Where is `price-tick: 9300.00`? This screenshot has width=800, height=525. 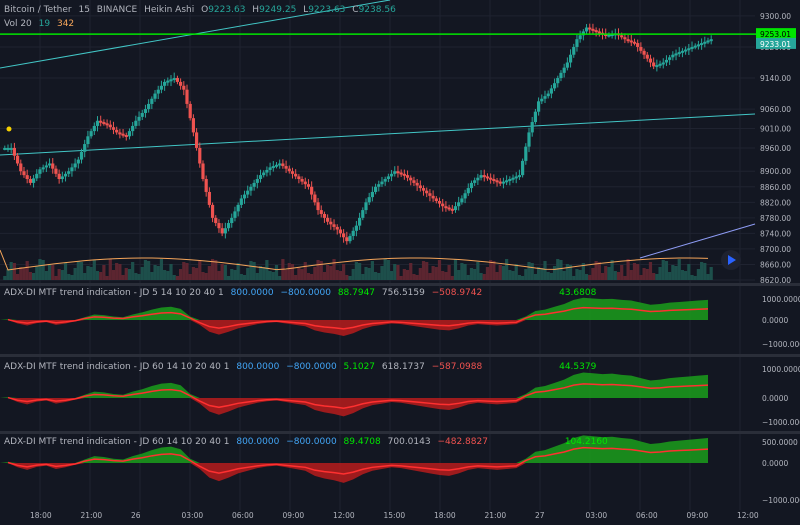 price-tick: 9300.00 is located at coordinates (775, 16).